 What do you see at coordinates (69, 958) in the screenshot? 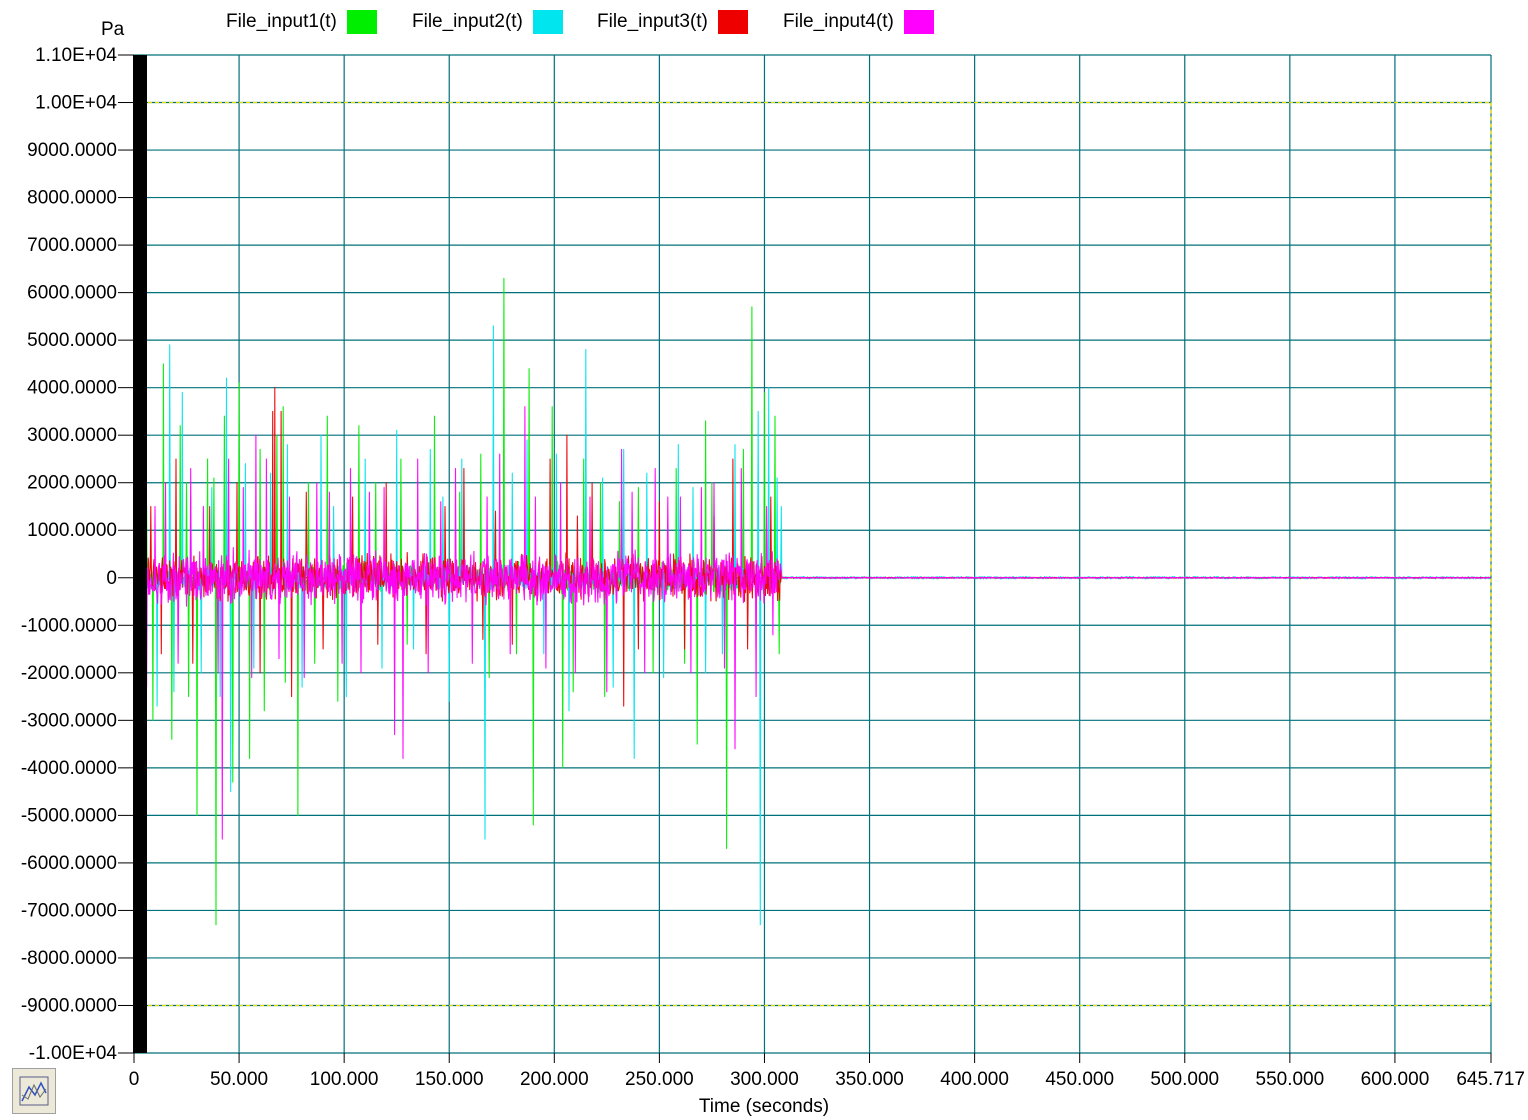
I see `y-tick-label: -8000.0000` at bounding box center [69, 958].